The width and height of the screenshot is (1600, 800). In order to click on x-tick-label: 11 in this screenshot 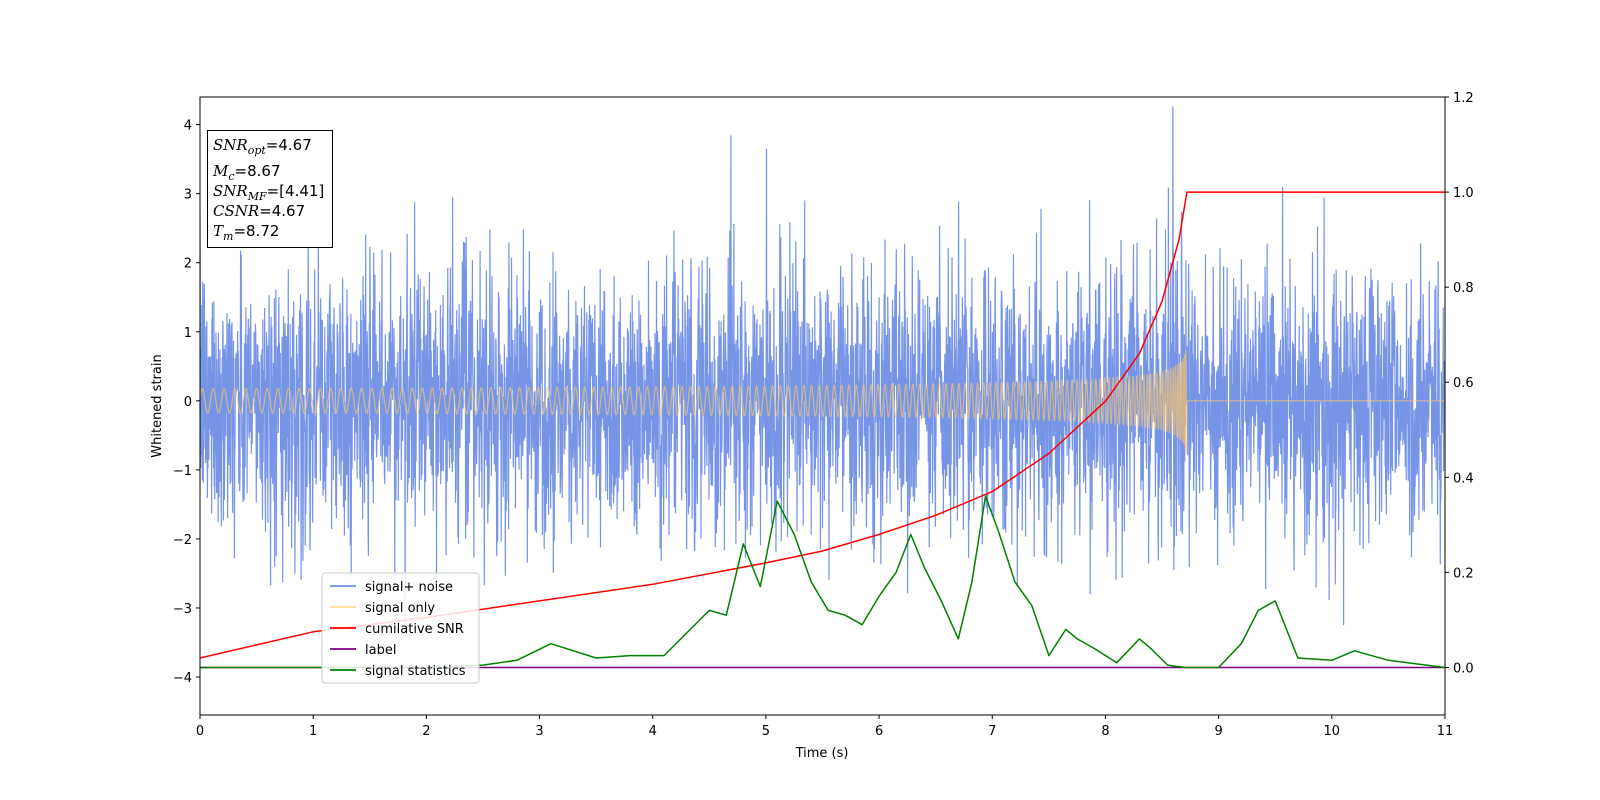, I will do `click(1445, 731)`.